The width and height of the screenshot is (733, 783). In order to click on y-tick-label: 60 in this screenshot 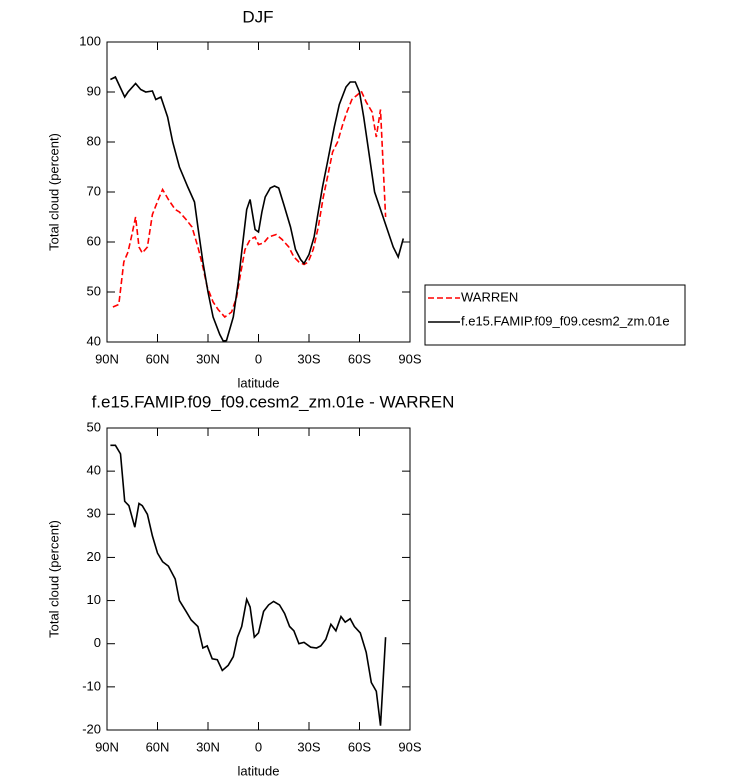, I will do `click(94, 240)`.